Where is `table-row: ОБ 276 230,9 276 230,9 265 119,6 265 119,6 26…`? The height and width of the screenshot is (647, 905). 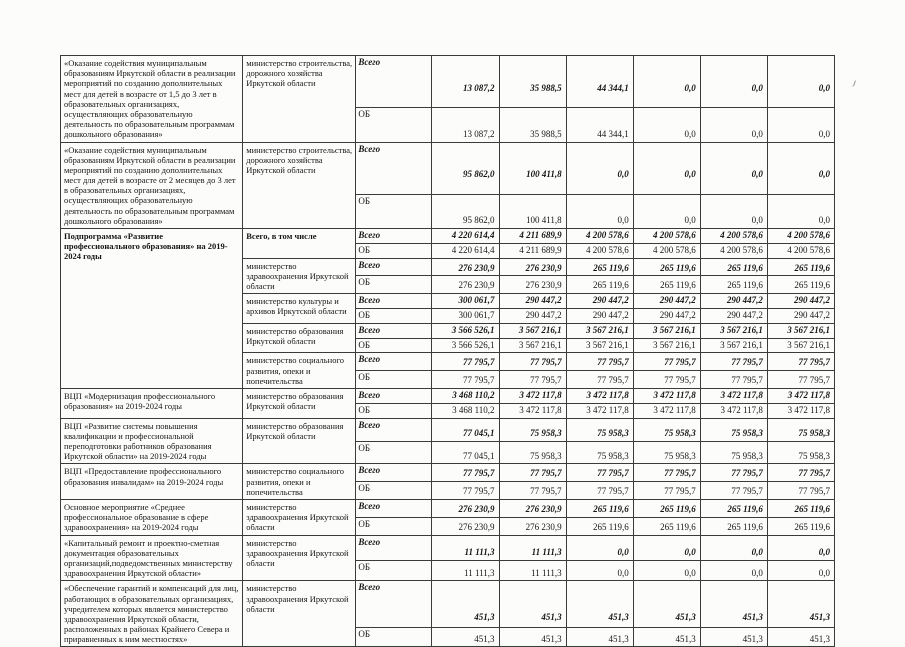
table-row: ОБ 276 230,9 276 230,9 265 119,6 265 119,6 26… is located at coordinates (448, 285).